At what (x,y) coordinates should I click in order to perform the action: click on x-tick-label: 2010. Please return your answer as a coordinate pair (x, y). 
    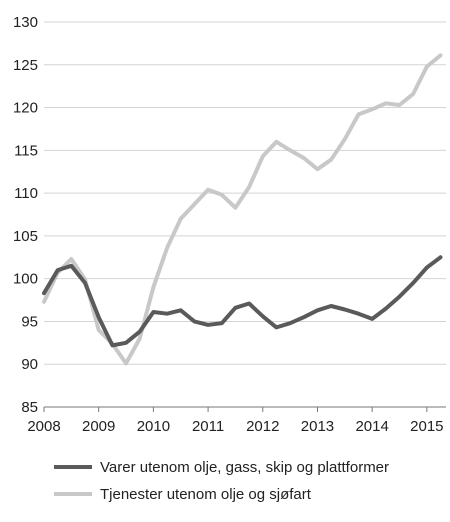
    Looking at the image, I should click on (153, 426).